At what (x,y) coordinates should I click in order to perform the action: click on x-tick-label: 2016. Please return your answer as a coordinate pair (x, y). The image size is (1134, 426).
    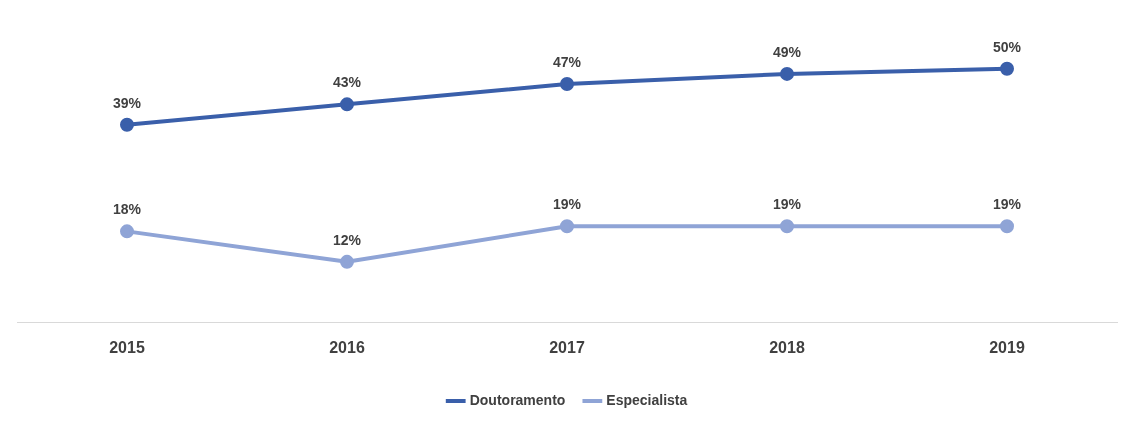
    Looking at the image, I should click on (347, 347).